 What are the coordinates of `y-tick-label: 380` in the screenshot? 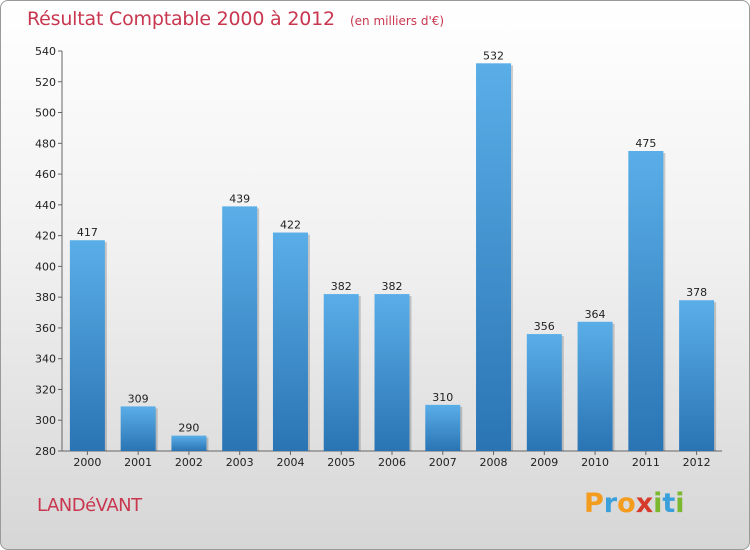 It's located at (45, 297).